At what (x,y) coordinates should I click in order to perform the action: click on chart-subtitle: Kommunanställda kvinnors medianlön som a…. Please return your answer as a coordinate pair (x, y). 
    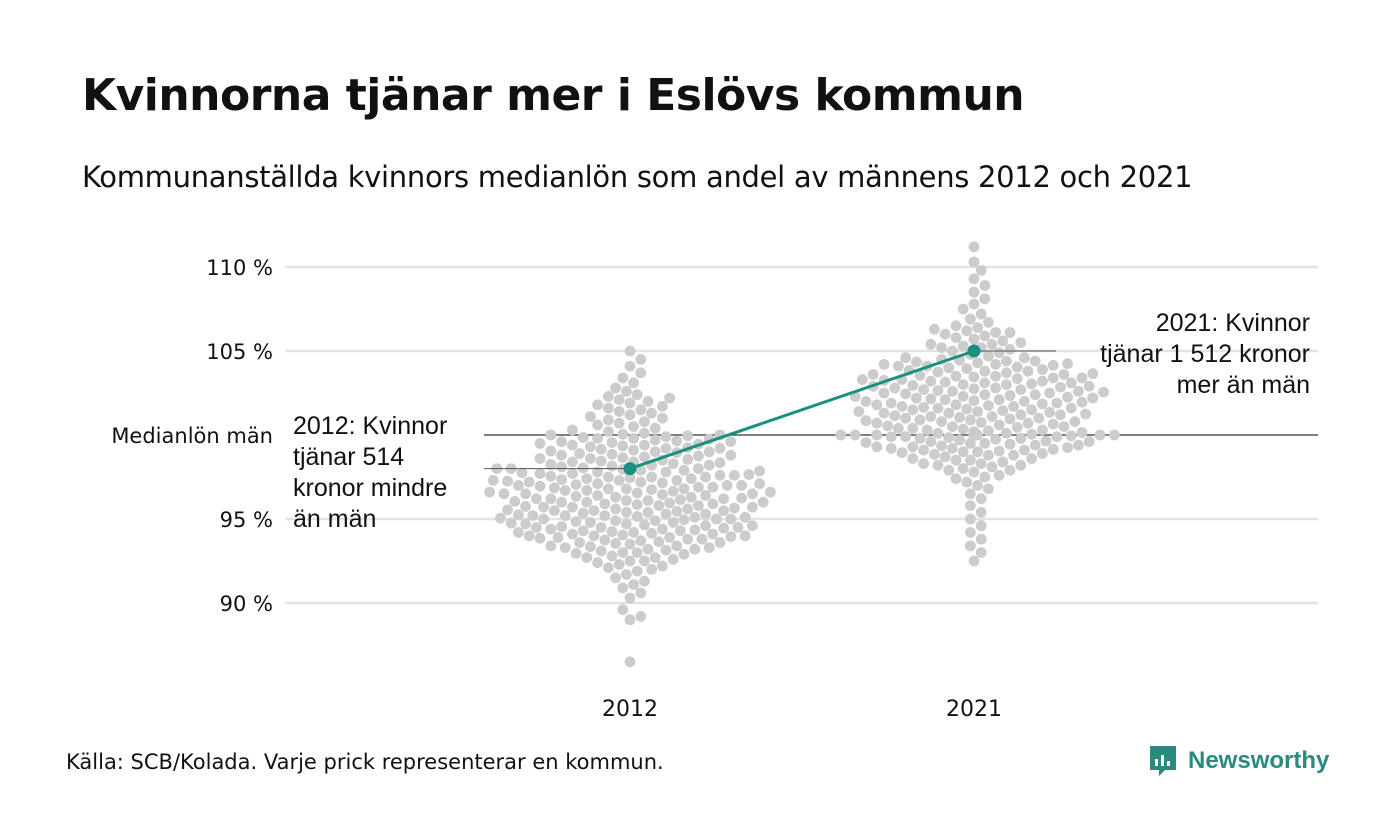
    Looking at the image, I should click on (637, 177).